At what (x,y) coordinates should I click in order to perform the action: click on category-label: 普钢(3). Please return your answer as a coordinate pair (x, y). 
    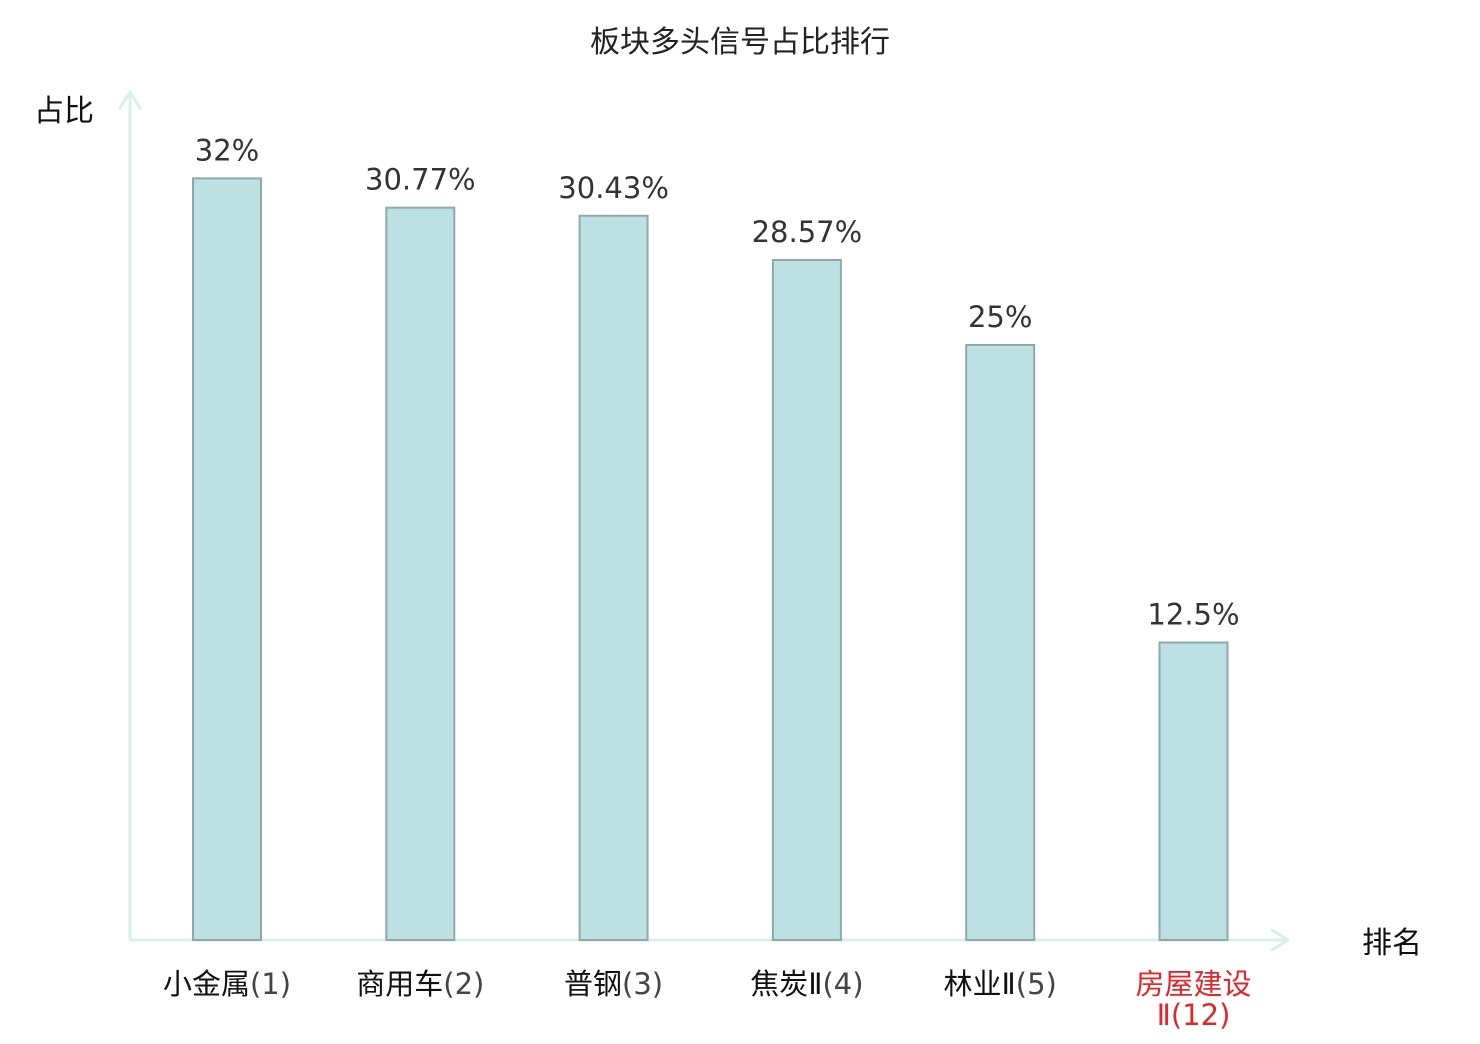
    Looking at the image, I should click on (613, 984).